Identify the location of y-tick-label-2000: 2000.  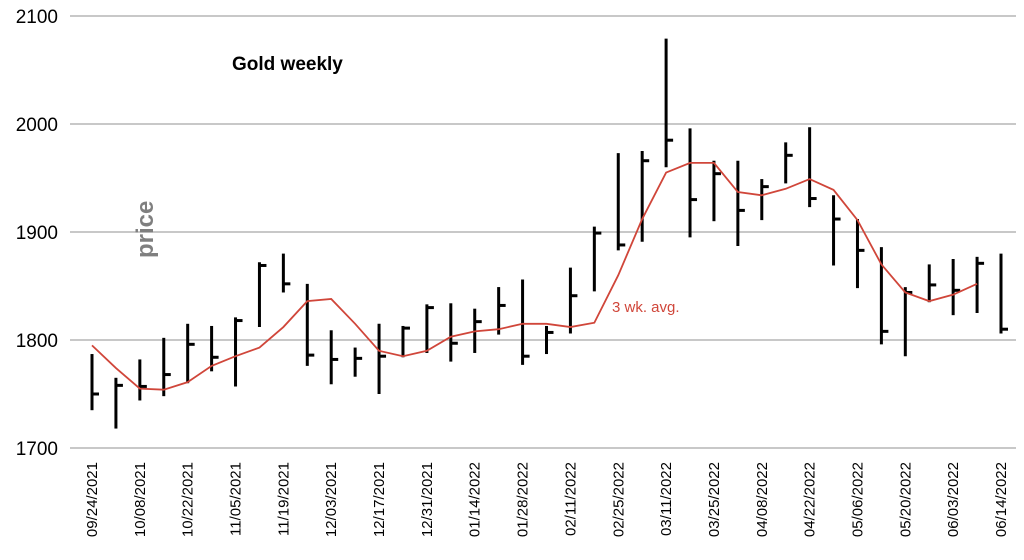
(37, 125).